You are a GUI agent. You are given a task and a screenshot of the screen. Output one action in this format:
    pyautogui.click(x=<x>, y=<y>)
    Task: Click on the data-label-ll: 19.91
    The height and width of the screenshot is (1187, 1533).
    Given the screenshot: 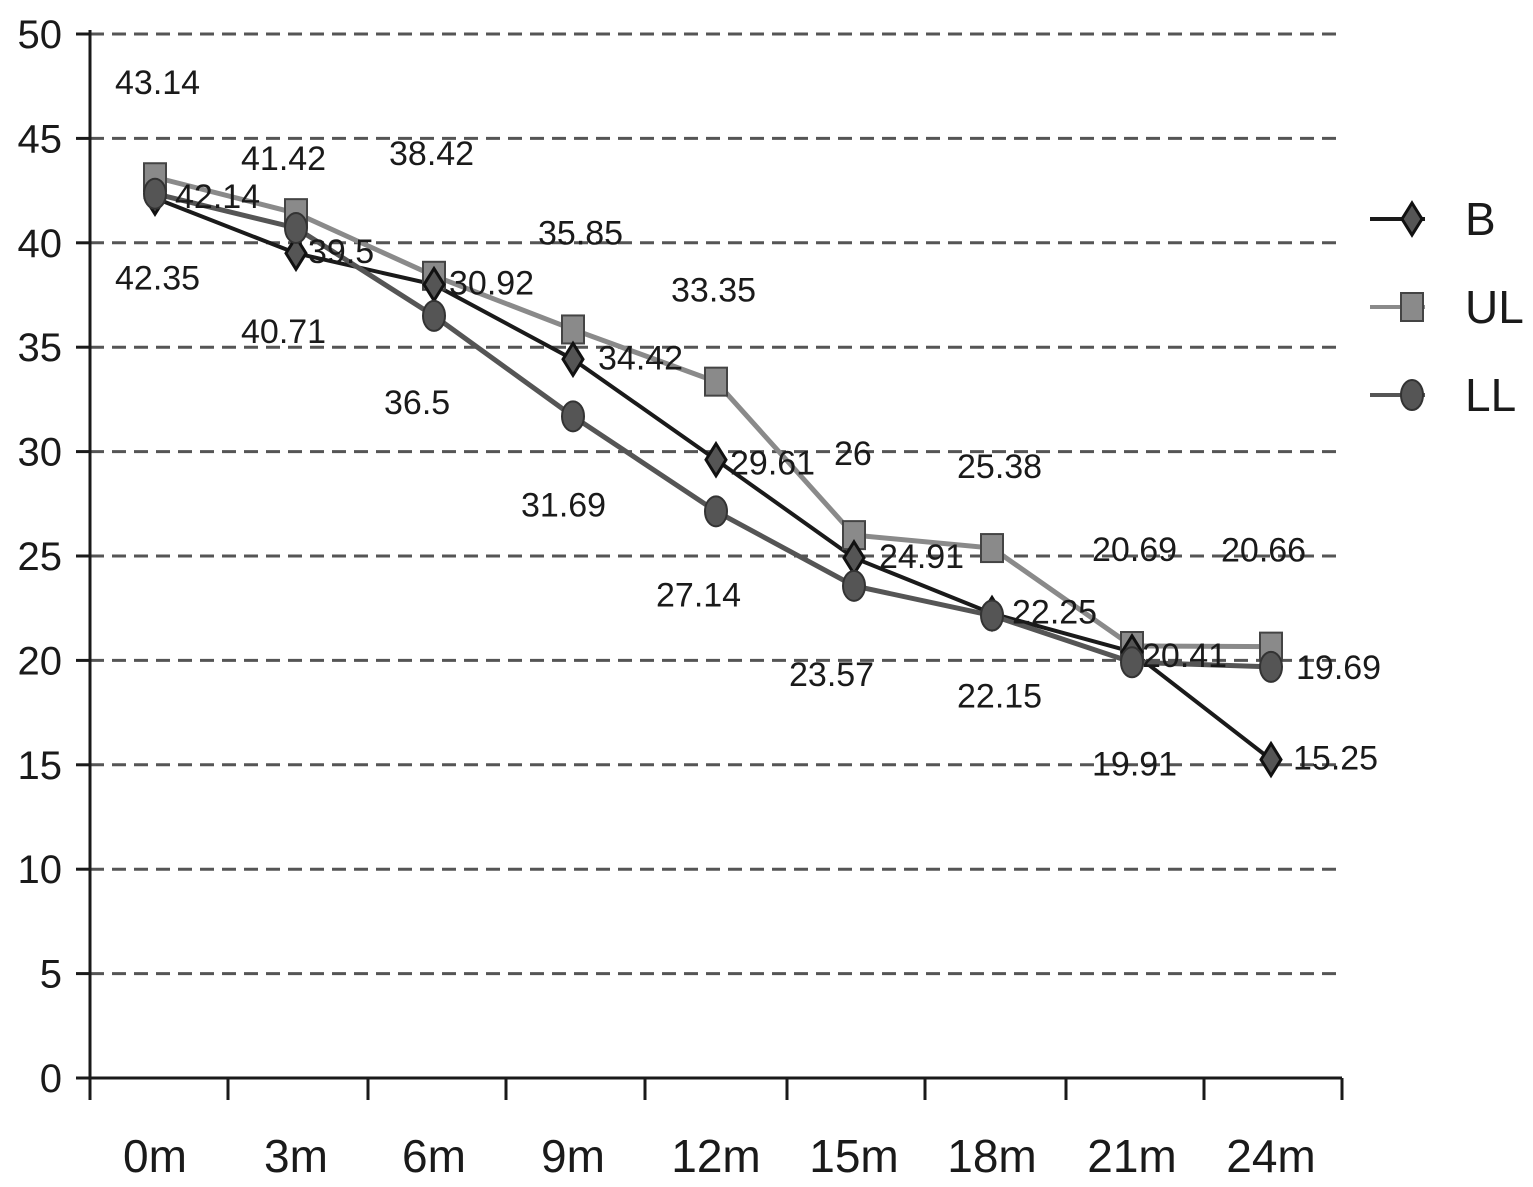 What is the action you would take?
    pyautogui.click(x=1134, y=764)
    